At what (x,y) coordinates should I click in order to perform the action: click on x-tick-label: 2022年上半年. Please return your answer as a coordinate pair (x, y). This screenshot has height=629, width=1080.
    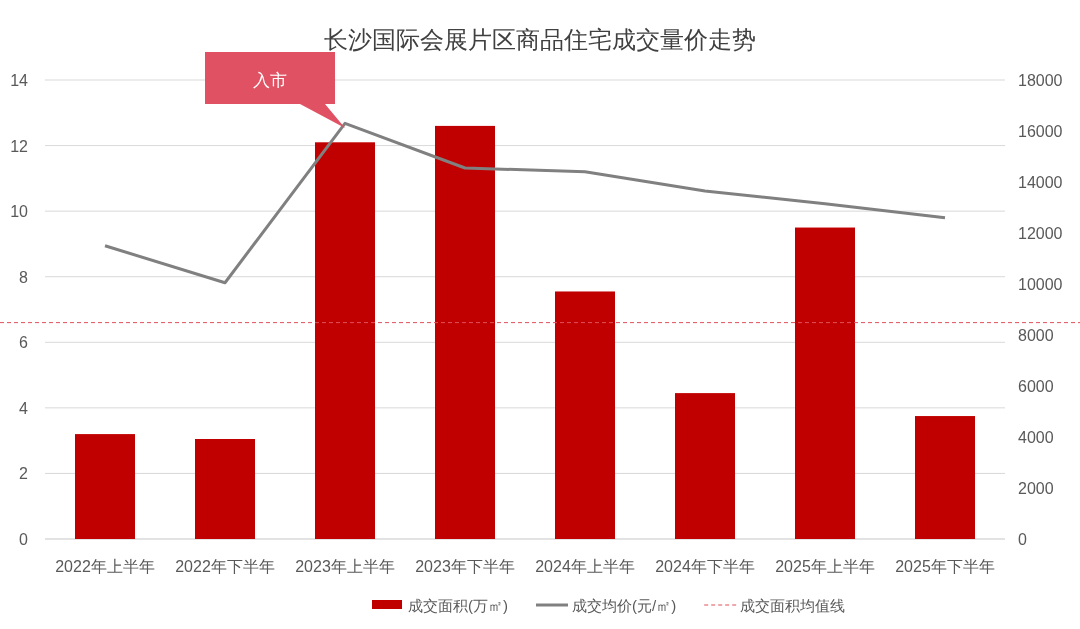
    Looking at the image, I should click on (105, 566).